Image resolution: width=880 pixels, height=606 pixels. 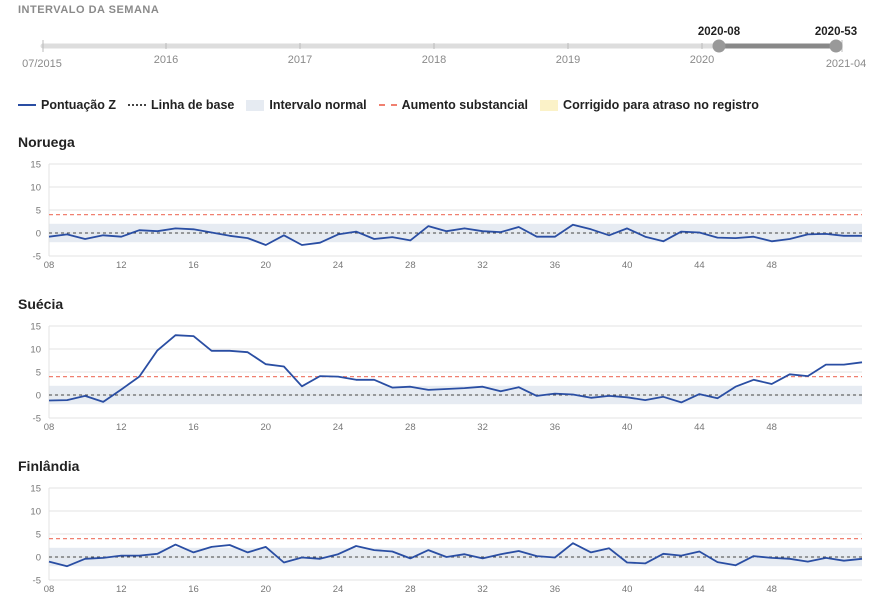 I want to click on legend-item-baseline: Linha de base, so click(x=181, y=105).